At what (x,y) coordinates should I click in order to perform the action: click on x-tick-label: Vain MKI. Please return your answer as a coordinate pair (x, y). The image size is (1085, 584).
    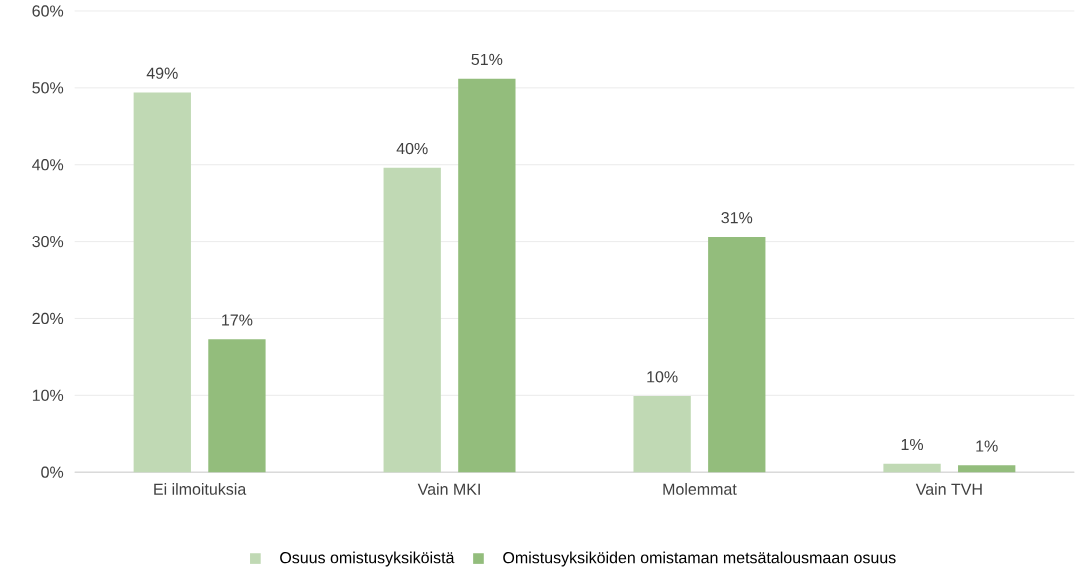
    Looking at the image, I should click on (448, 489).